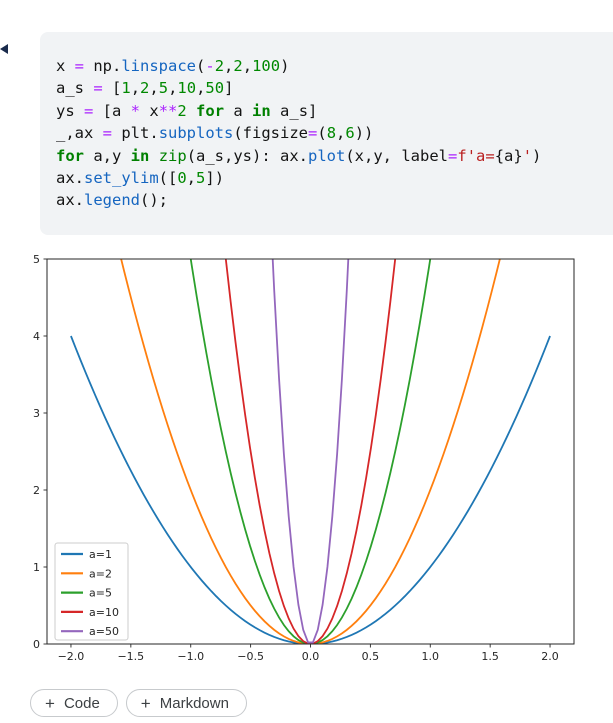 The width and height of the screenshot is (613, 723). I want to click on code-line: a_s = [1,2,5,10,50], so click(145, 88).